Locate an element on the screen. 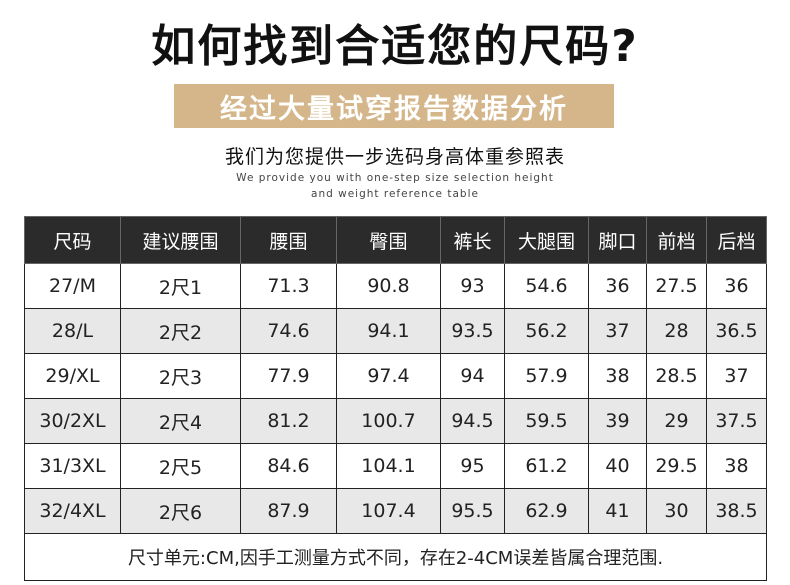  header-cell: 前档 is located at coordinates (676, 240).